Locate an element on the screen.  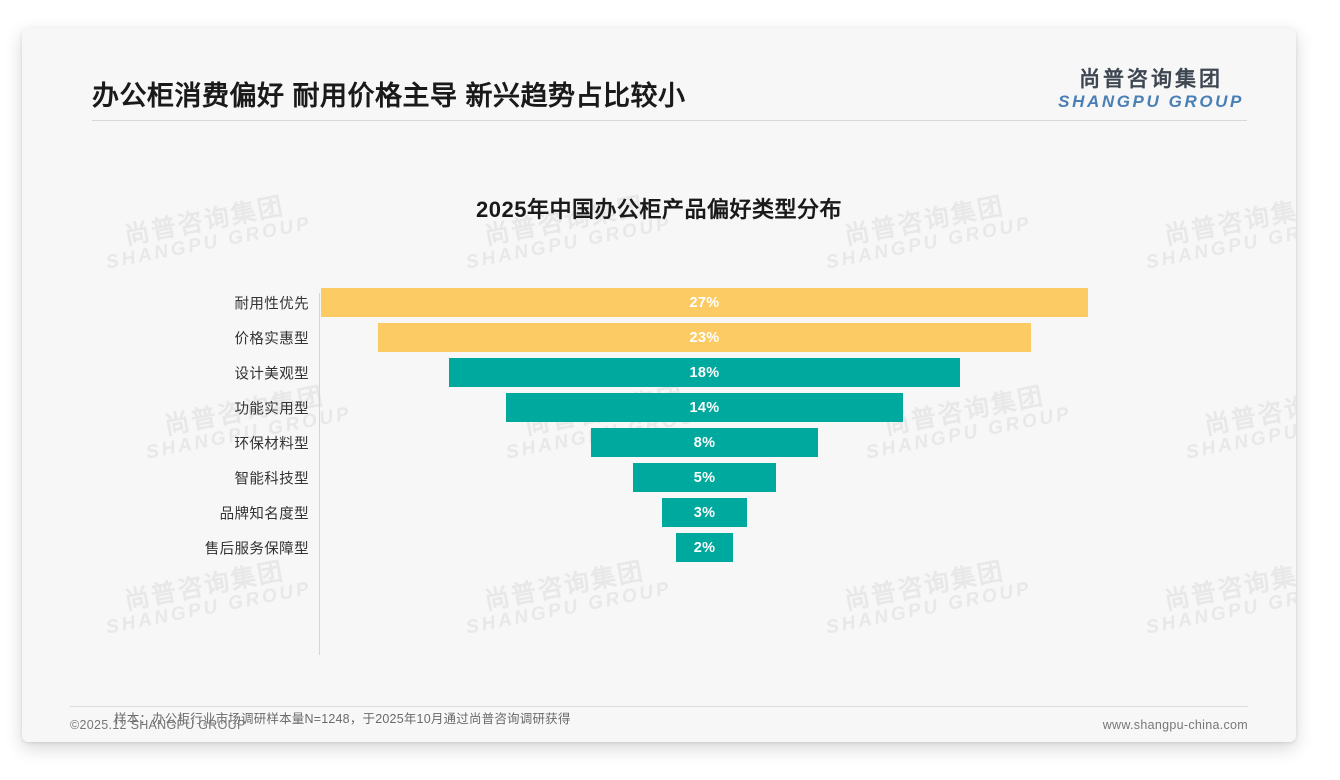
bar-value-label: 23% is located at coordinates (704, 337).